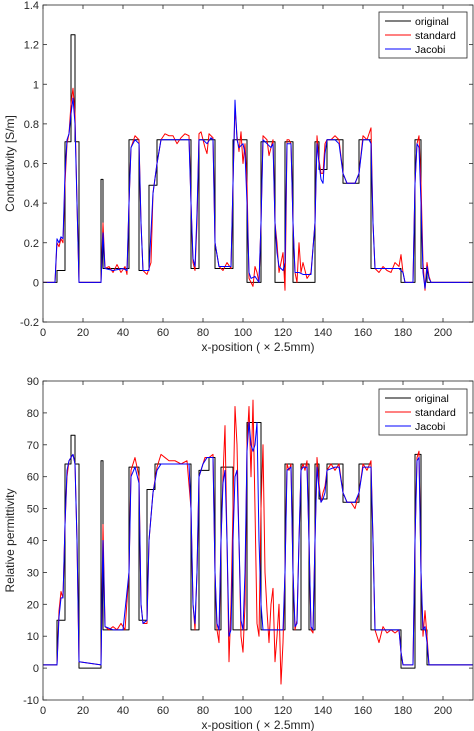  What do you see at coordinates (33, 542) in the screenshot?
I see `perm-y-tick-label: 40` at bounding box center [33, 542].